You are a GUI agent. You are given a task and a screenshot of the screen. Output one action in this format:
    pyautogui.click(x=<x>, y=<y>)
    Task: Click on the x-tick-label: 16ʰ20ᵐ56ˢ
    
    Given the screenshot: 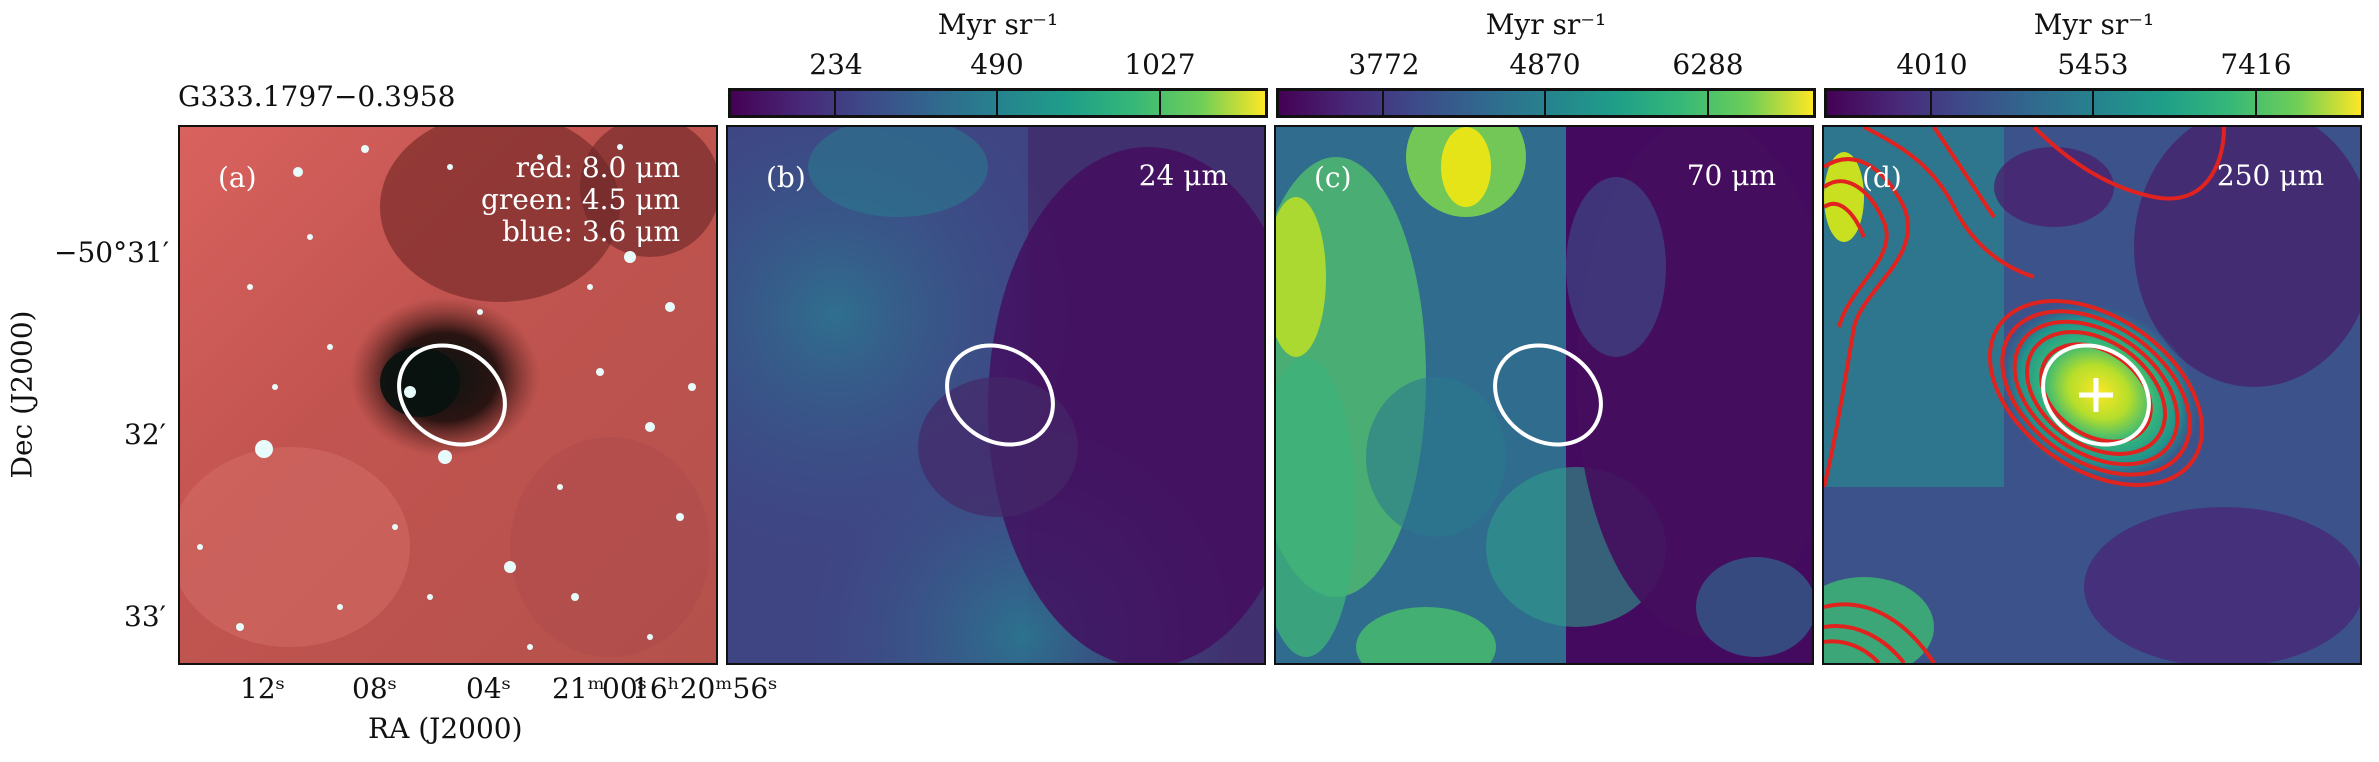 What is the action you would take?
    pyautogui.click(x=705, y=688)
    